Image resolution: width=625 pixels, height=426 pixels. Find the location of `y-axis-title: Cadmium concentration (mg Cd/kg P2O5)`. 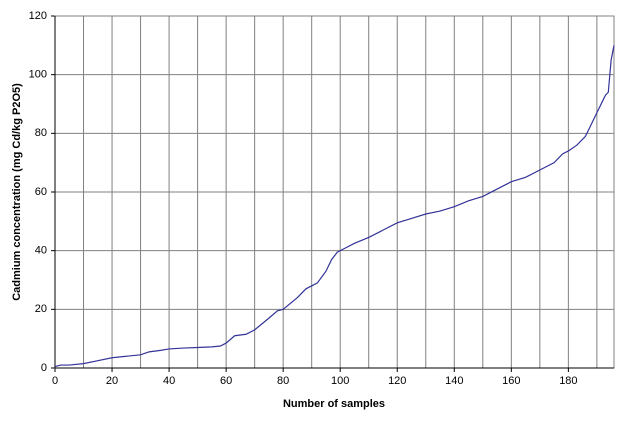

y-axis-title: Cadmium concentration (mg Cd/kg P2O5) is located at coordinates (17, 192).